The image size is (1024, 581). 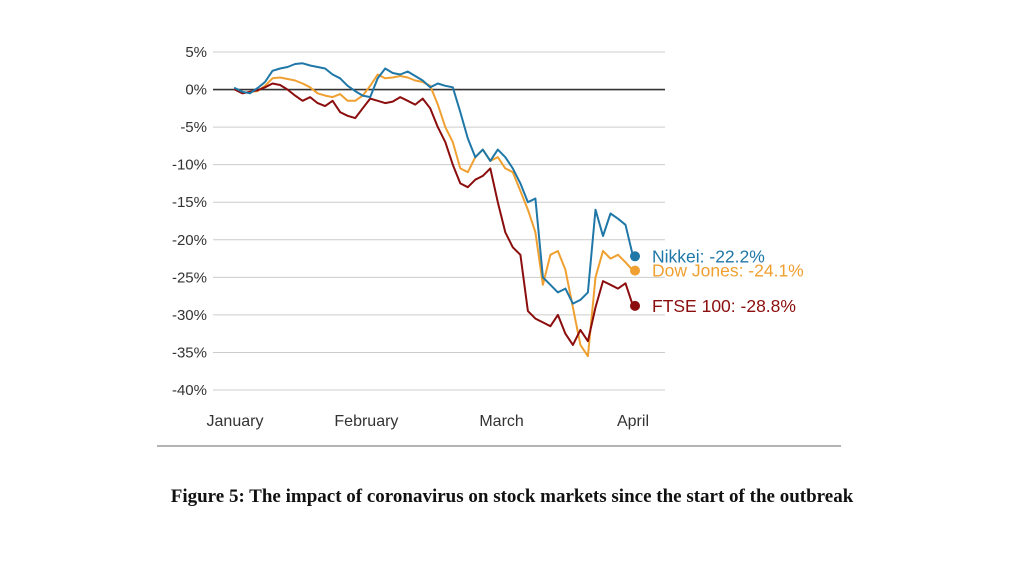 What do you see at coordinates (635, 256) in the screenshot?
I see `end-marker-nikkei` at bounding box center [635, 256].